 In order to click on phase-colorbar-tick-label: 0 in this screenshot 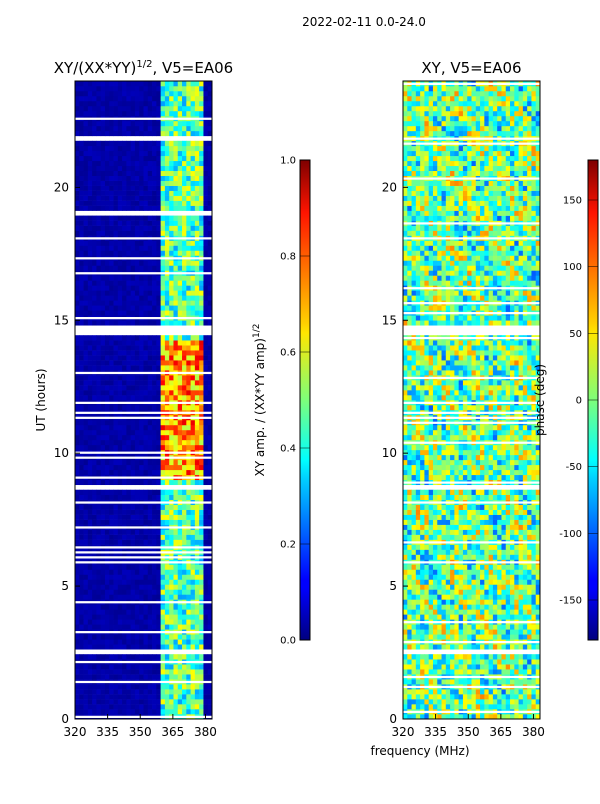, I will do `click(579, 401)`.